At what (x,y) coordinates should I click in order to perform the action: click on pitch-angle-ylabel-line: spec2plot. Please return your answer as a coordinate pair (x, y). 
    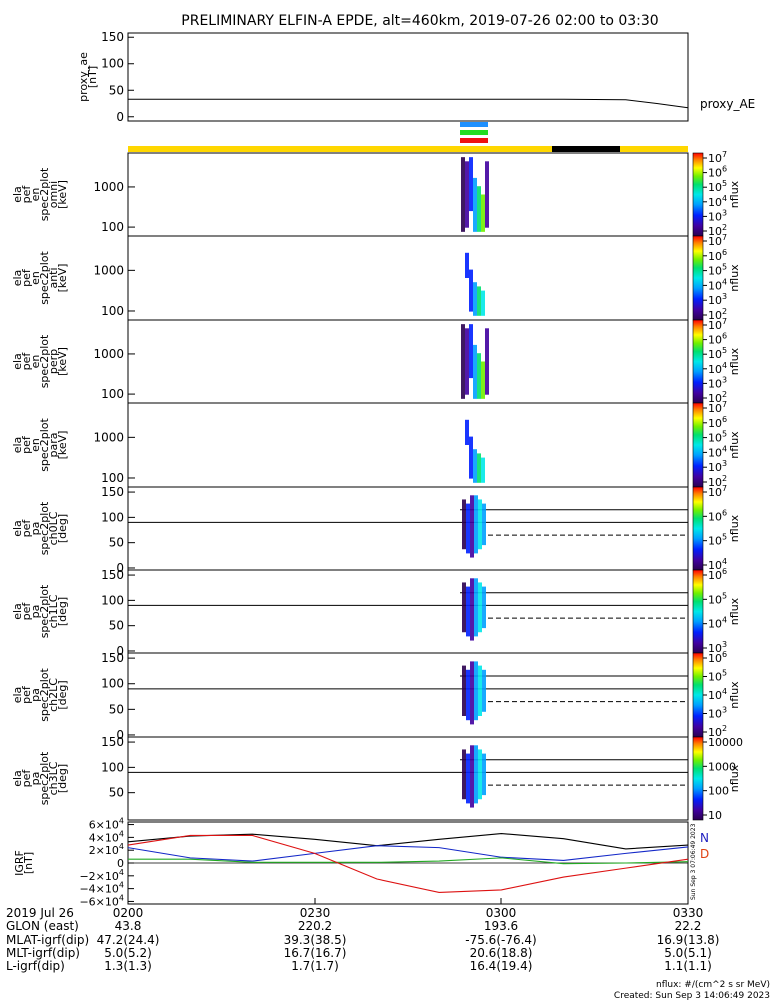
    Looking at the image, I should click on (44, 528).